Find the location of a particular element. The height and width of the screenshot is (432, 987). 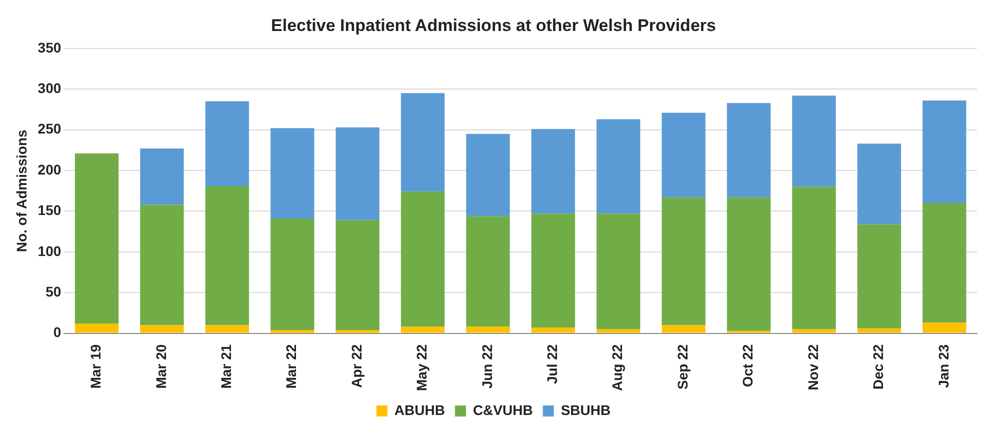

x-tick-label: Nov 22 is located at coordinates (812, 367).